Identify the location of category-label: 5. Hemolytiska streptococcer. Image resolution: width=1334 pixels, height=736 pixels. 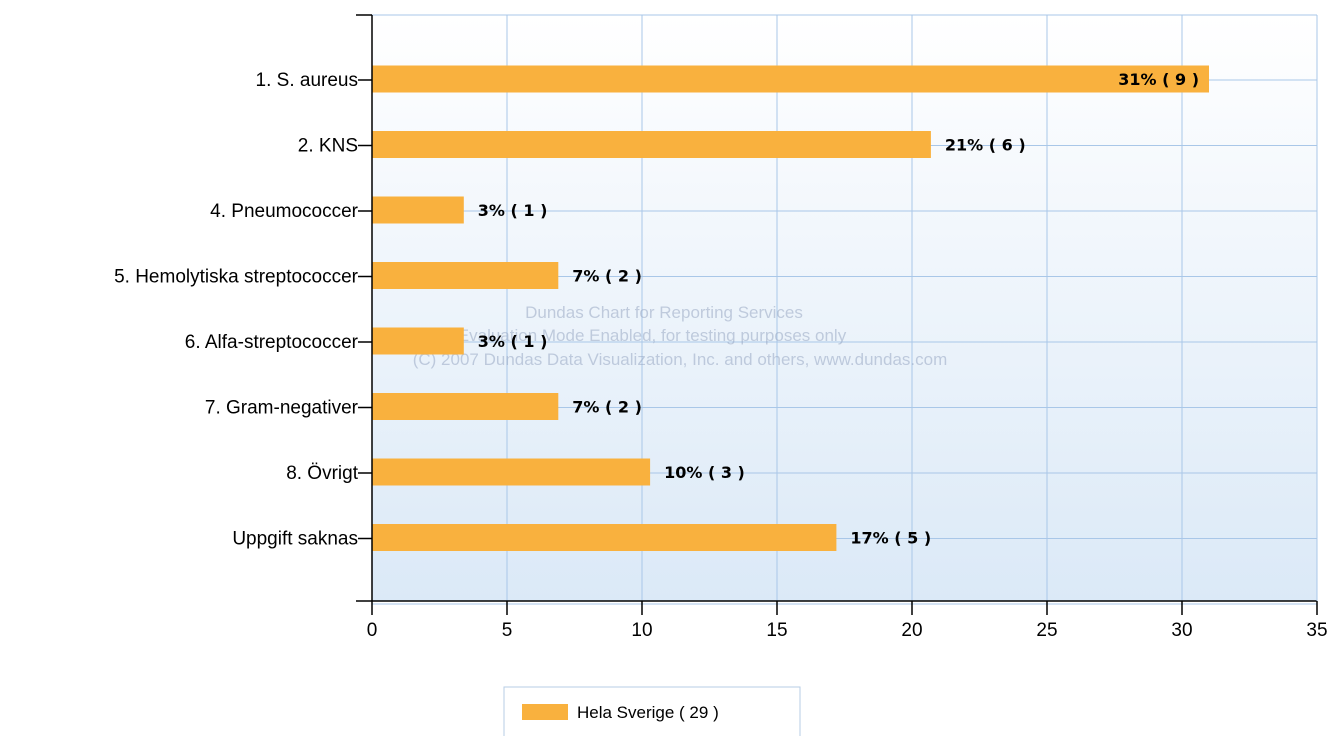
(236, 277).